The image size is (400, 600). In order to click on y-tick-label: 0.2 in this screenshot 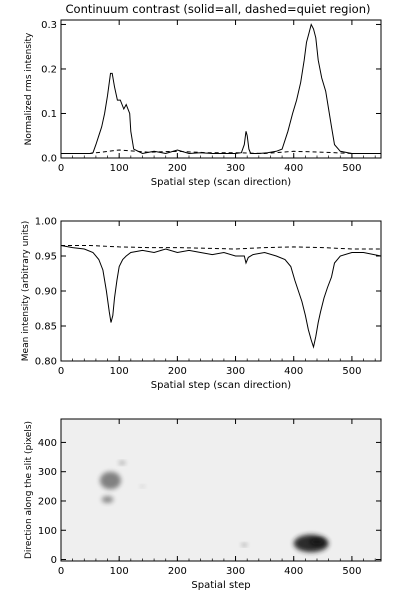, I will do `click(49, 69)`.